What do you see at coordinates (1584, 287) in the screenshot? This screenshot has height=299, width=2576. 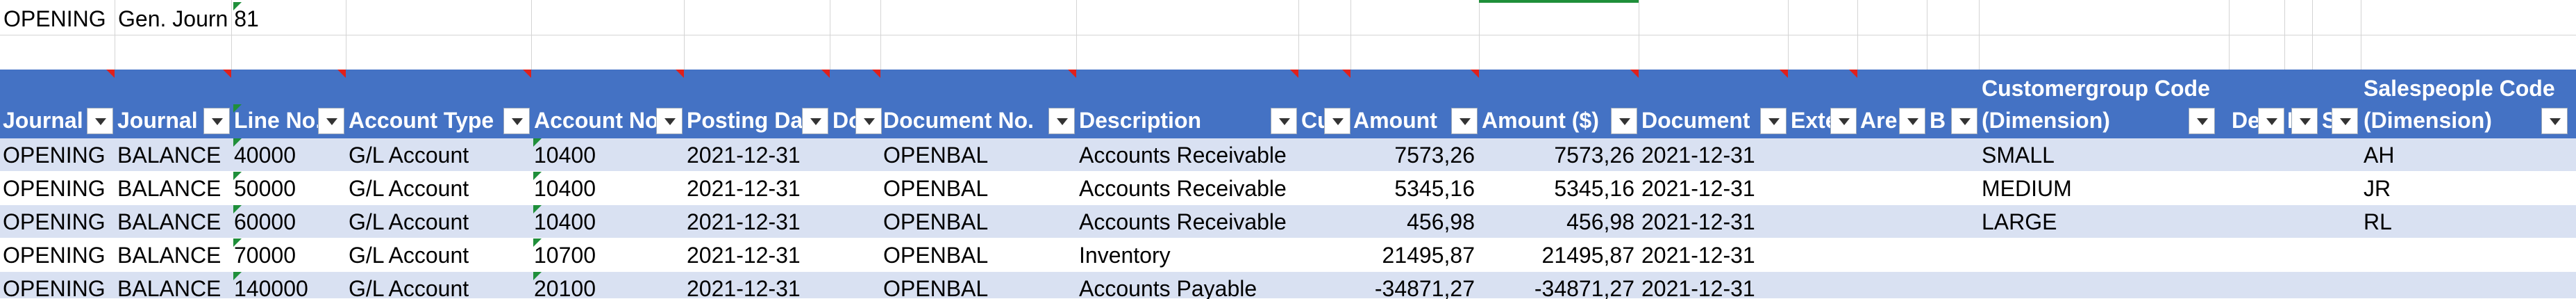 I see `cell-amount-lcy: -34871,27` at bounding box center [1584, 287].